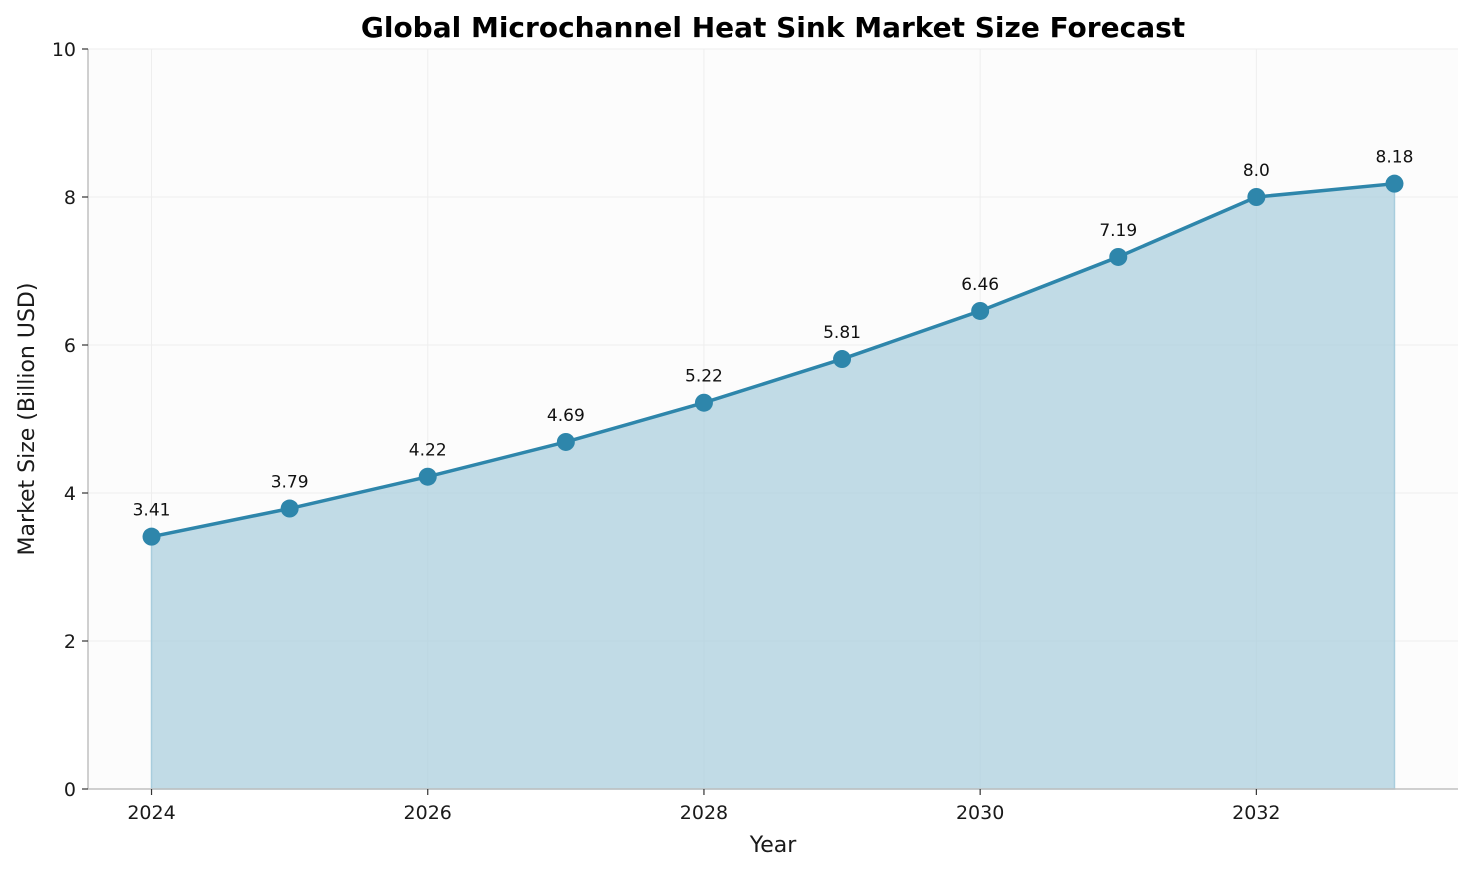  I want to click on data-label: 4.69, so click(566, 416).